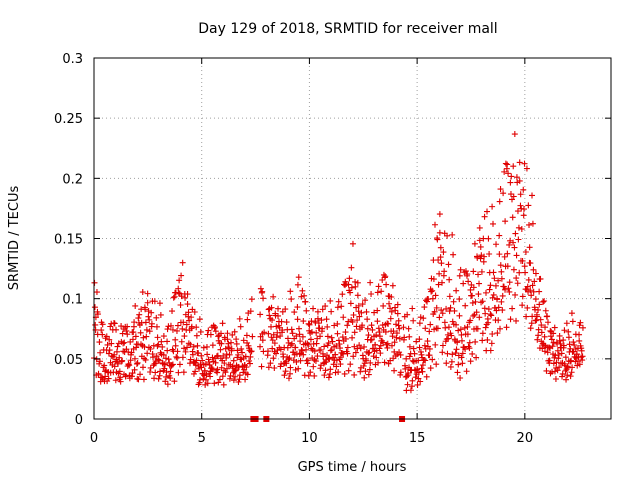 The width and height of the screenshot is (640, 480). I want to click on y-tick-label: 0.2, so click(72, 179).